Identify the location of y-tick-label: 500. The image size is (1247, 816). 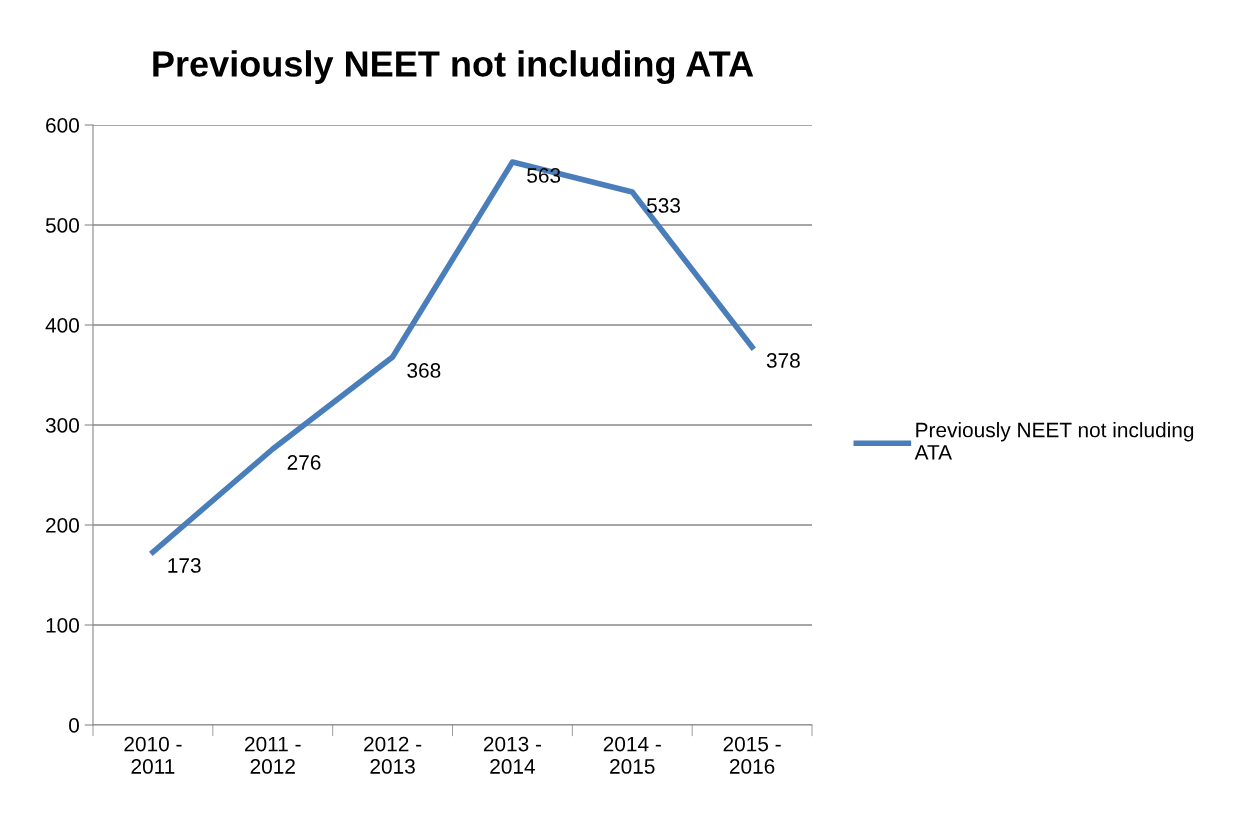
(62, 225).